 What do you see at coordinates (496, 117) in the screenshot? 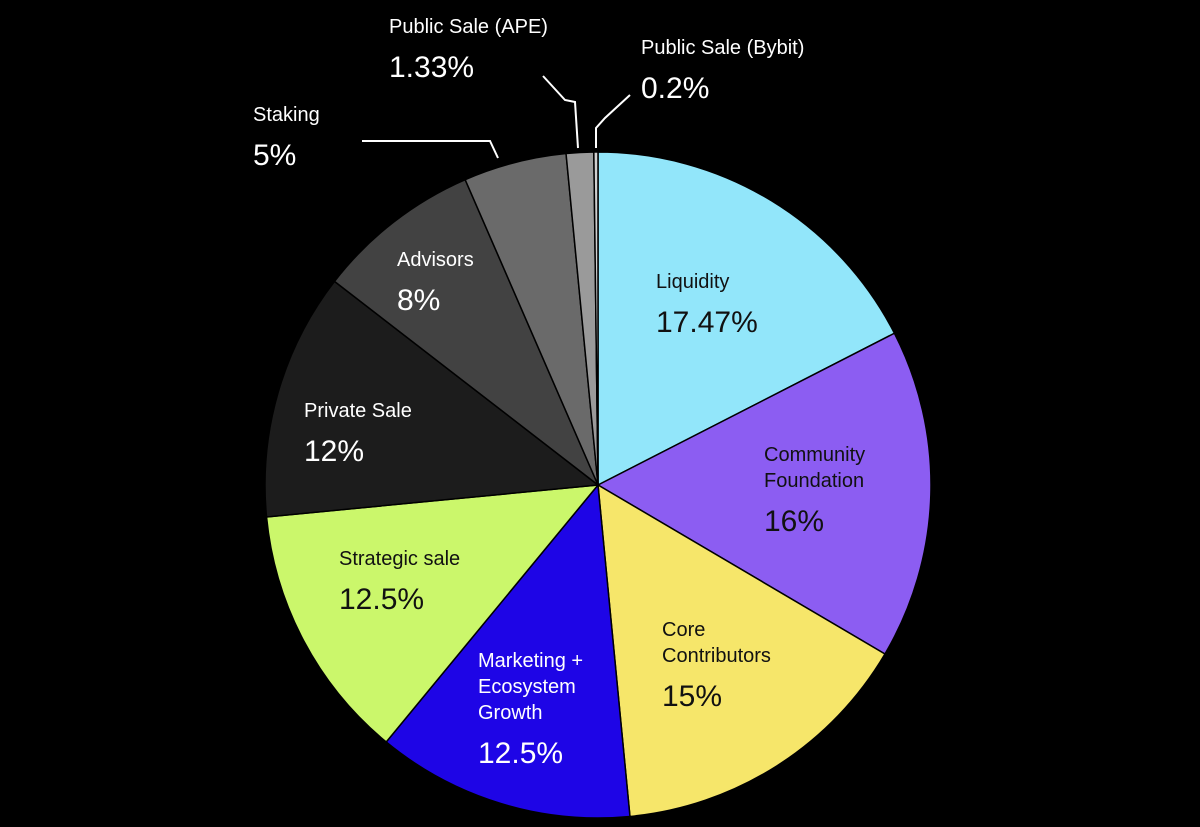
I see `leader-lines` at bounding box center [496, 117].